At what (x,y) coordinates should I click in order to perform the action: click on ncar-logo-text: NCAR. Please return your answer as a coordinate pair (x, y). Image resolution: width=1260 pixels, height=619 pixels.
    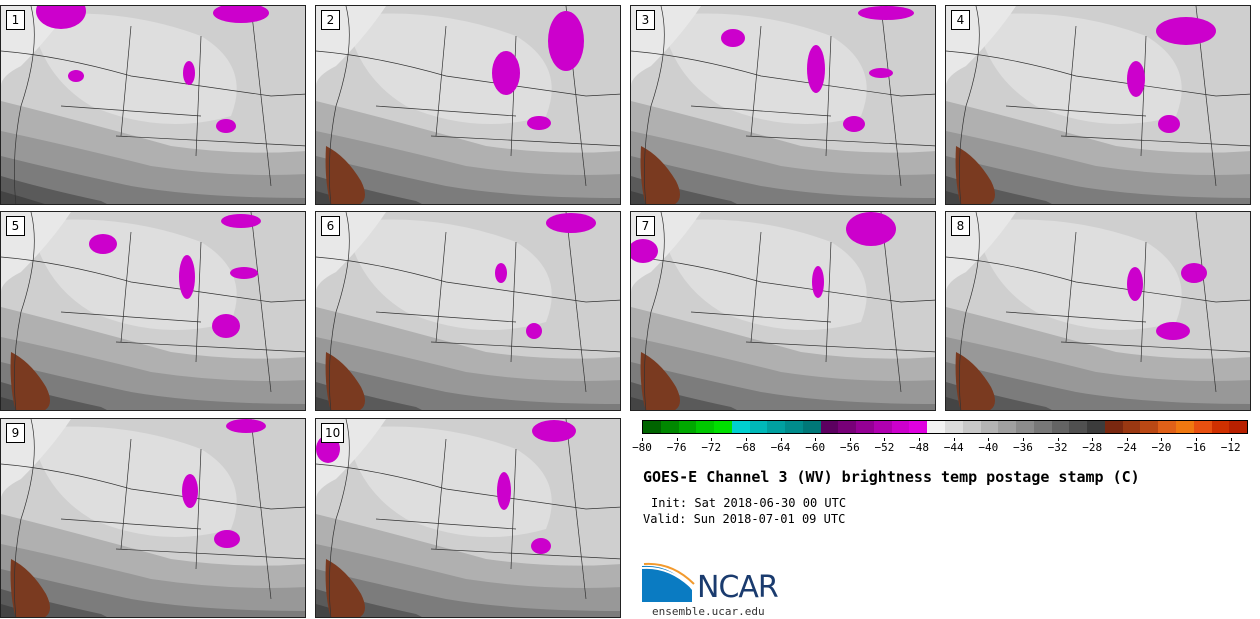
    Looking at the image, I should click on (738, 587).